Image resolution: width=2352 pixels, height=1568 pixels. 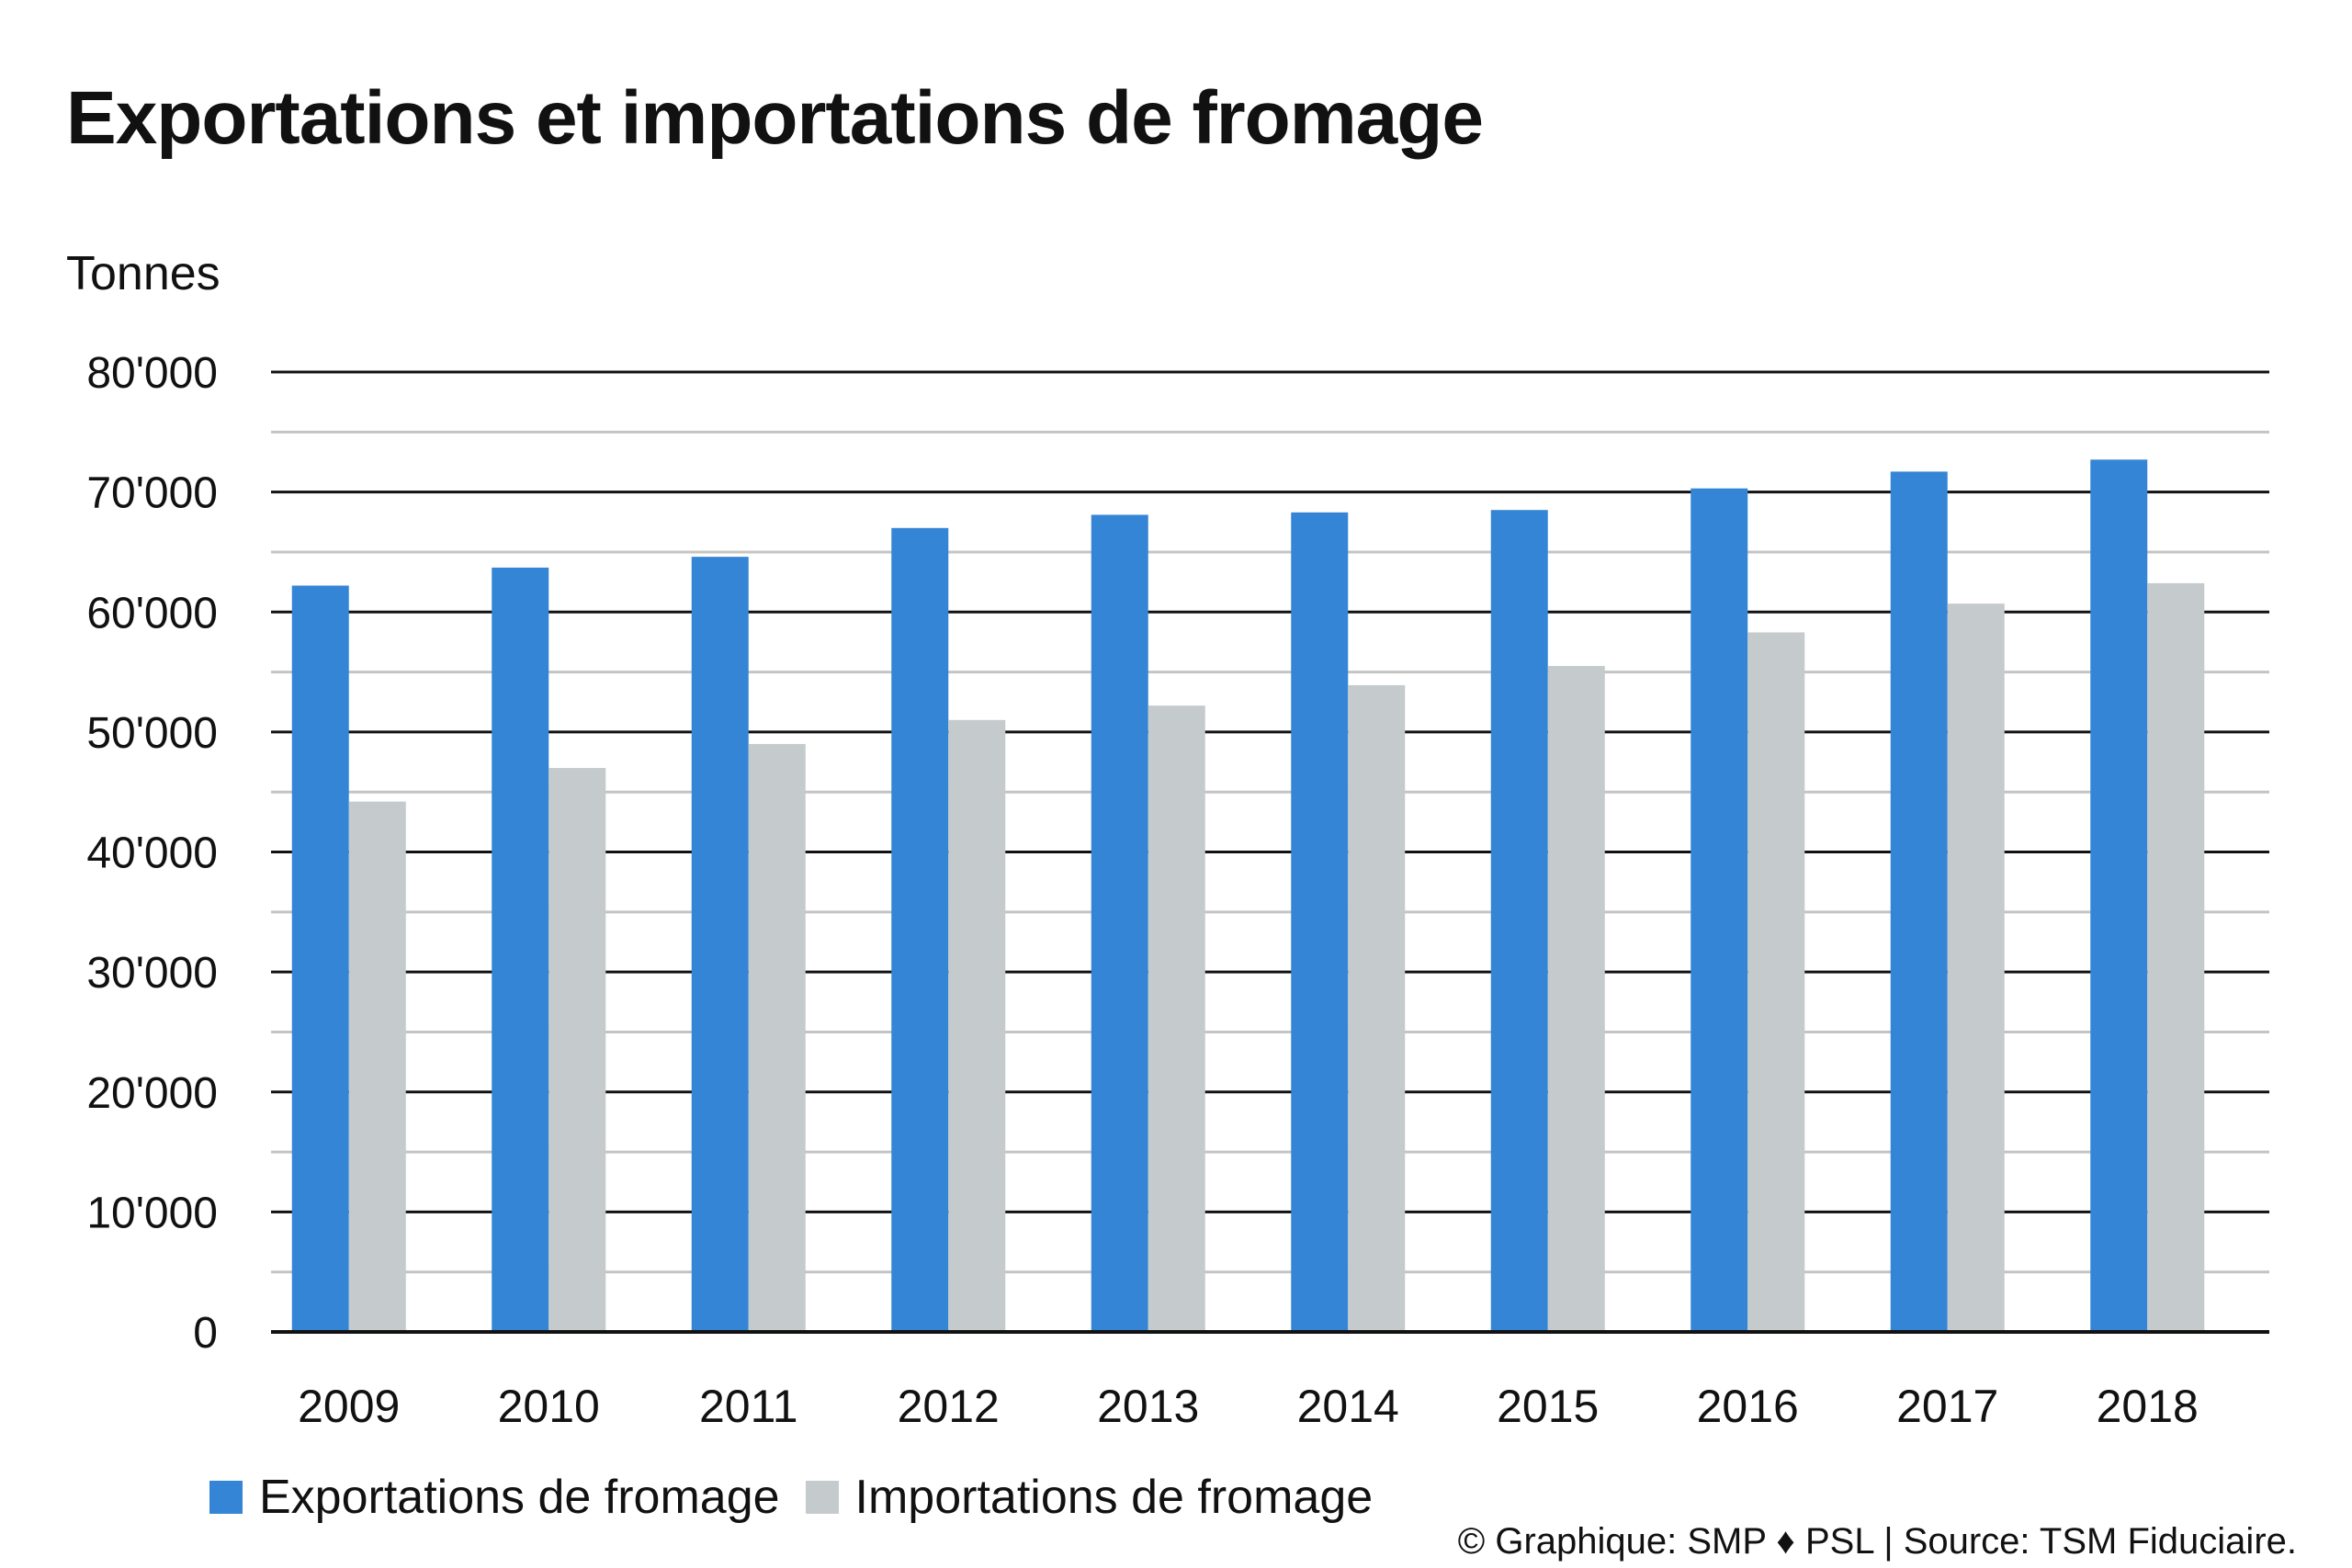 I want to click on y-tick-label: 40'000, so click(x=152, y=853).